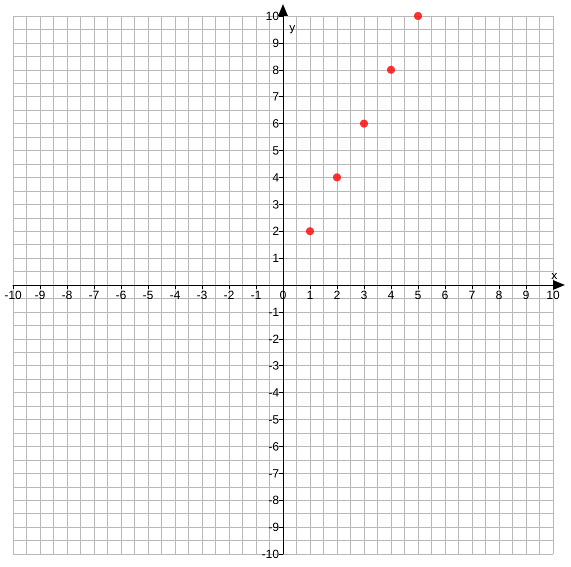  What do you see at coordinates (276, 43) in the screenshot?
I see `y-tick-label: 9` at bounding box center [276, 43].